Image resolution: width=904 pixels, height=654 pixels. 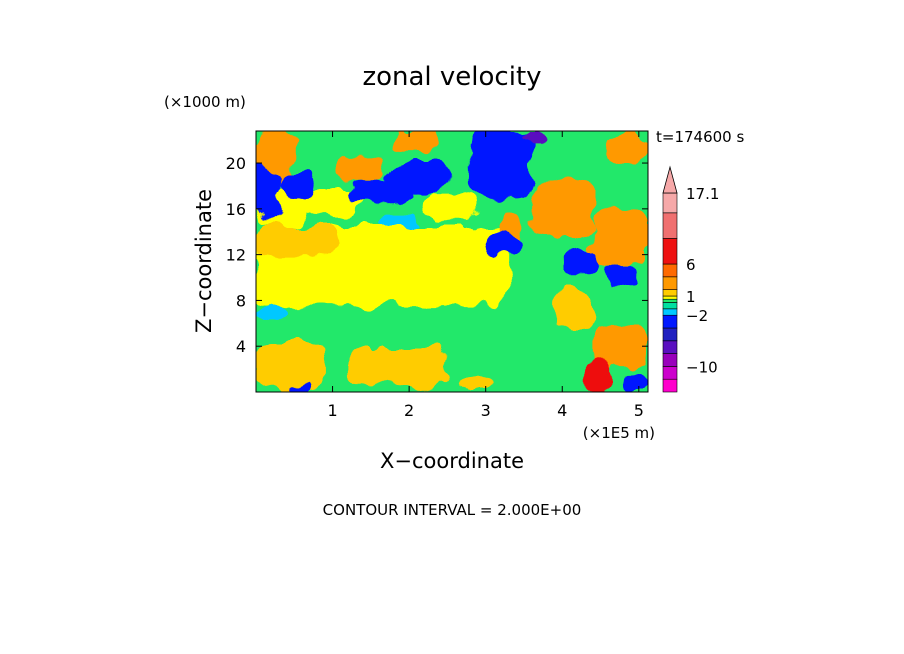 What do you see at coordinates (670, 179) in the screenshot?
I see `colorbar-overflow-arrow` at bounding box center [670, 179].